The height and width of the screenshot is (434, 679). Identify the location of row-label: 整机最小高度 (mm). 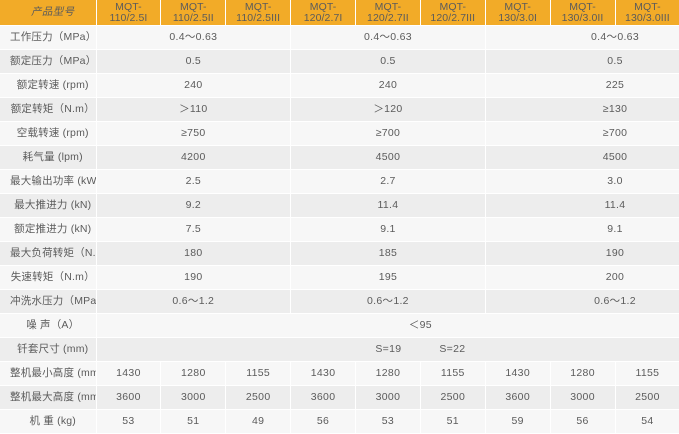
(48, 374).